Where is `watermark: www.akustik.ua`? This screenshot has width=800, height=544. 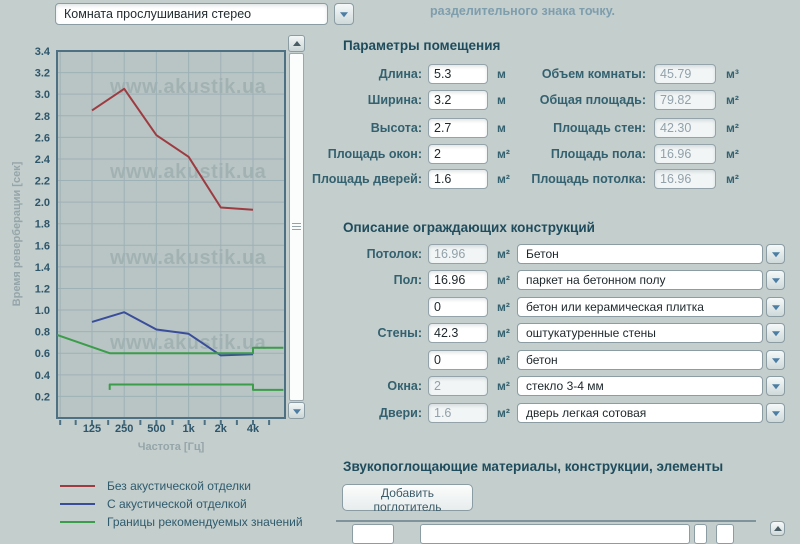
watermark: www.akustik.ua is located at coordinates (188, 87).